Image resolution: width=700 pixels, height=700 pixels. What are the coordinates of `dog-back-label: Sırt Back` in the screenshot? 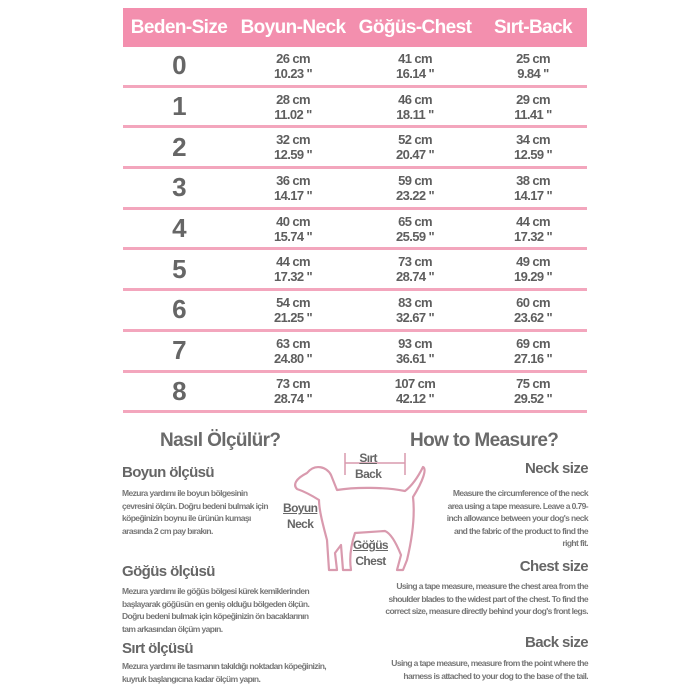 It's located at (368, 466).